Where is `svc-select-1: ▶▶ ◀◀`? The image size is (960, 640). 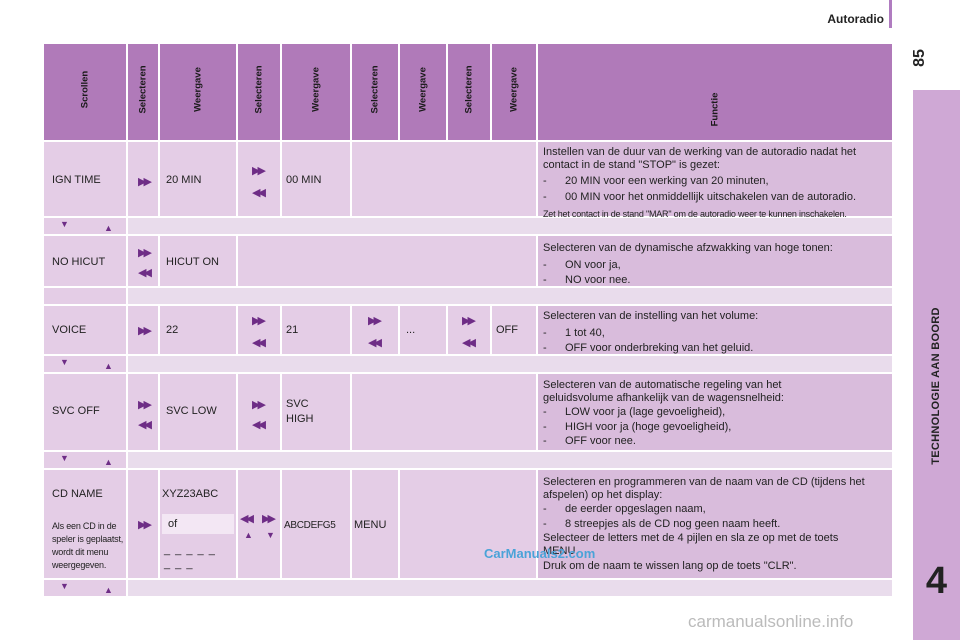 svc-select-1: ▶▶ ◀◀ is located at coordinates (143, 412).